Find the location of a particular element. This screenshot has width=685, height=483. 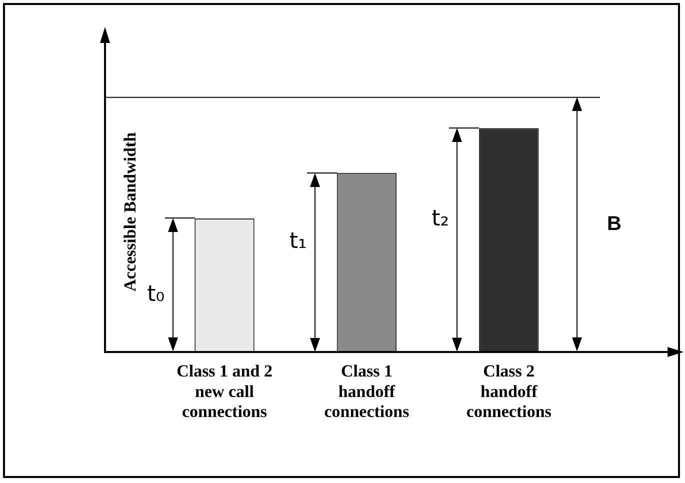

annotation: t₂ is located at coordinates (441, 219).